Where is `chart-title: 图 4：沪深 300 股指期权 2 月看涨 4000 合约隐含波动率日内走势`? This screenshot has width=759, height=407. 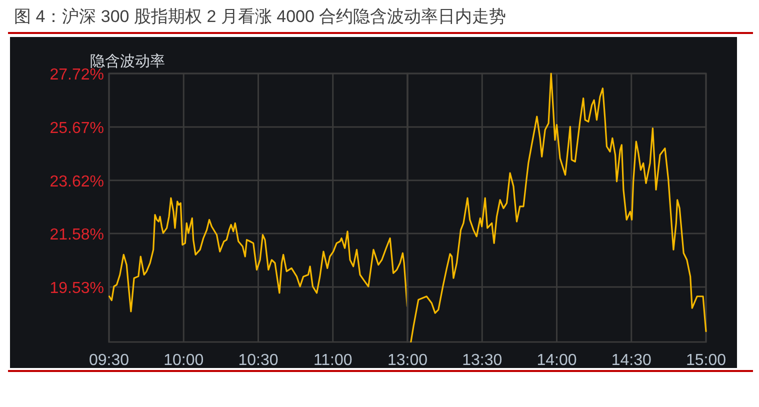 chart-title: 图 4：沪深 300 股指期权 2 月看涨 4000 合约隐含波动率日内走势 is located at coordinates (260, 16).